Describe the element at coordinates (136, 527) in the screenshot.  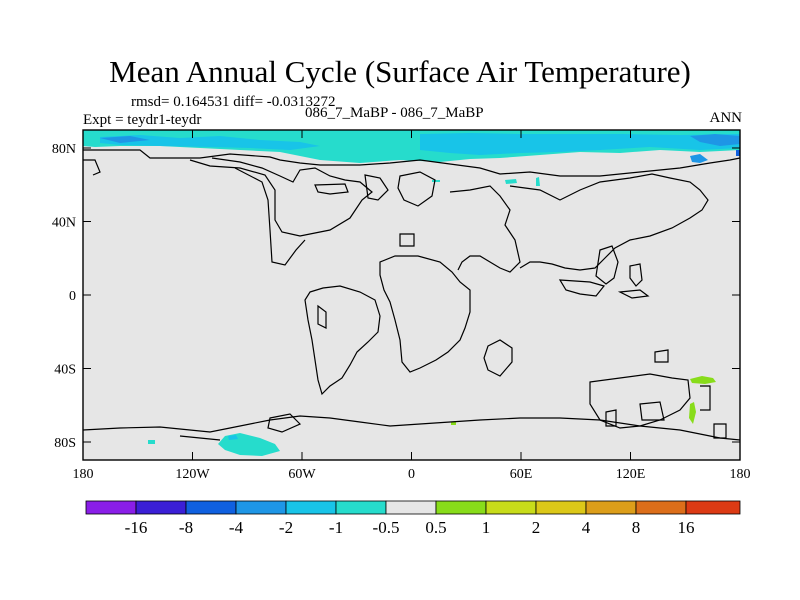
I see `colorbar-label: -16` at that location.